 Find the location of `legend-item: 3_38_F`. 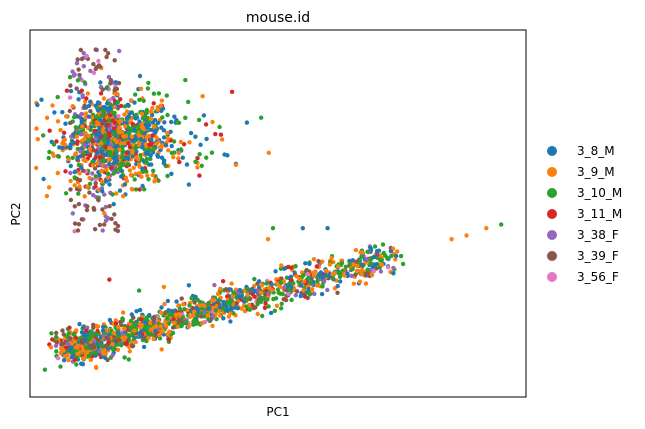

legend-item: 3_38_F is located at coordinates (583, 235).